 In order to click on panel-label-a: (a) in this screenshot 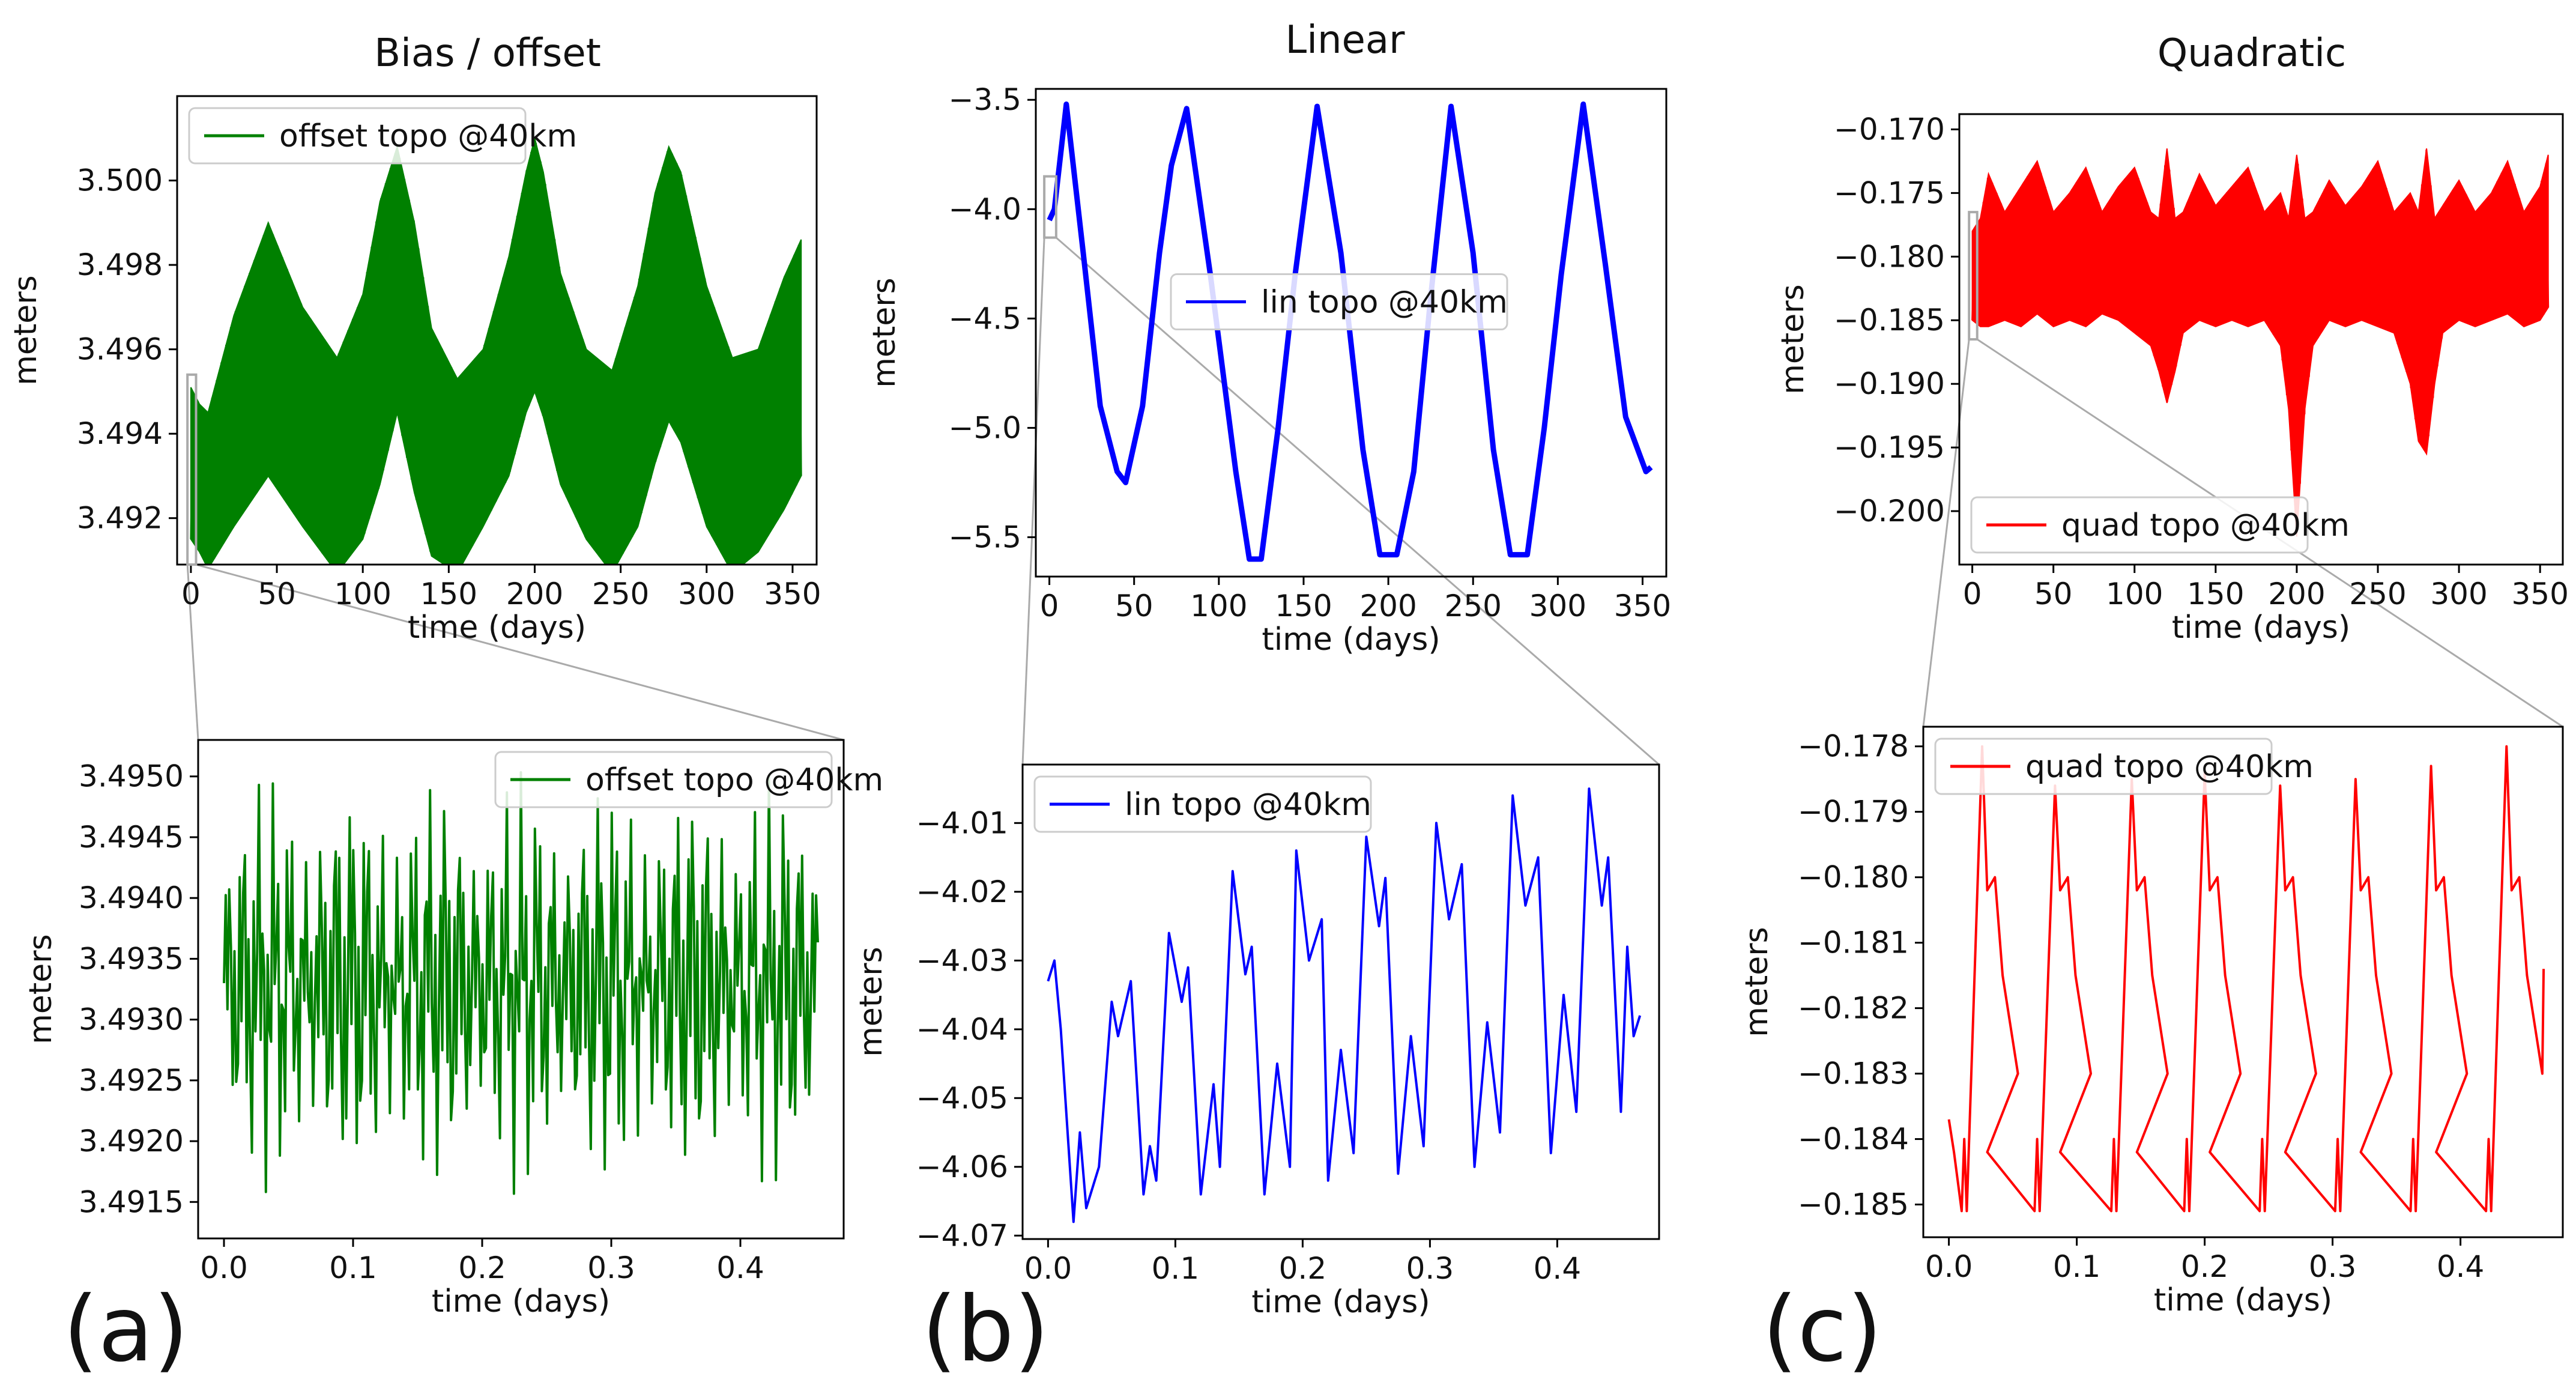, I will do `click(126, 1329)`.